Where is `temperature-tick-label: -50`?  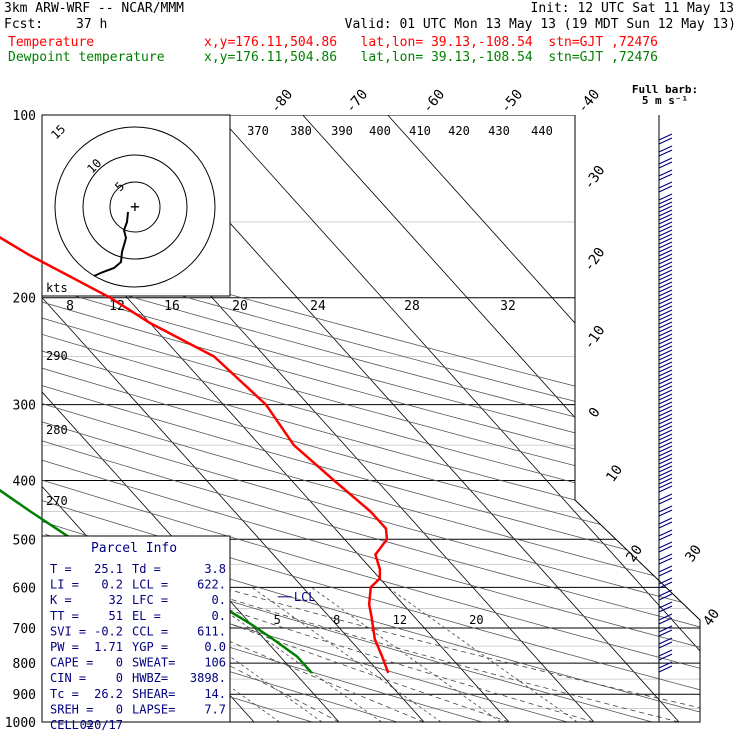
temperature-tick-label: -50 is located at coordinates (512, 102).